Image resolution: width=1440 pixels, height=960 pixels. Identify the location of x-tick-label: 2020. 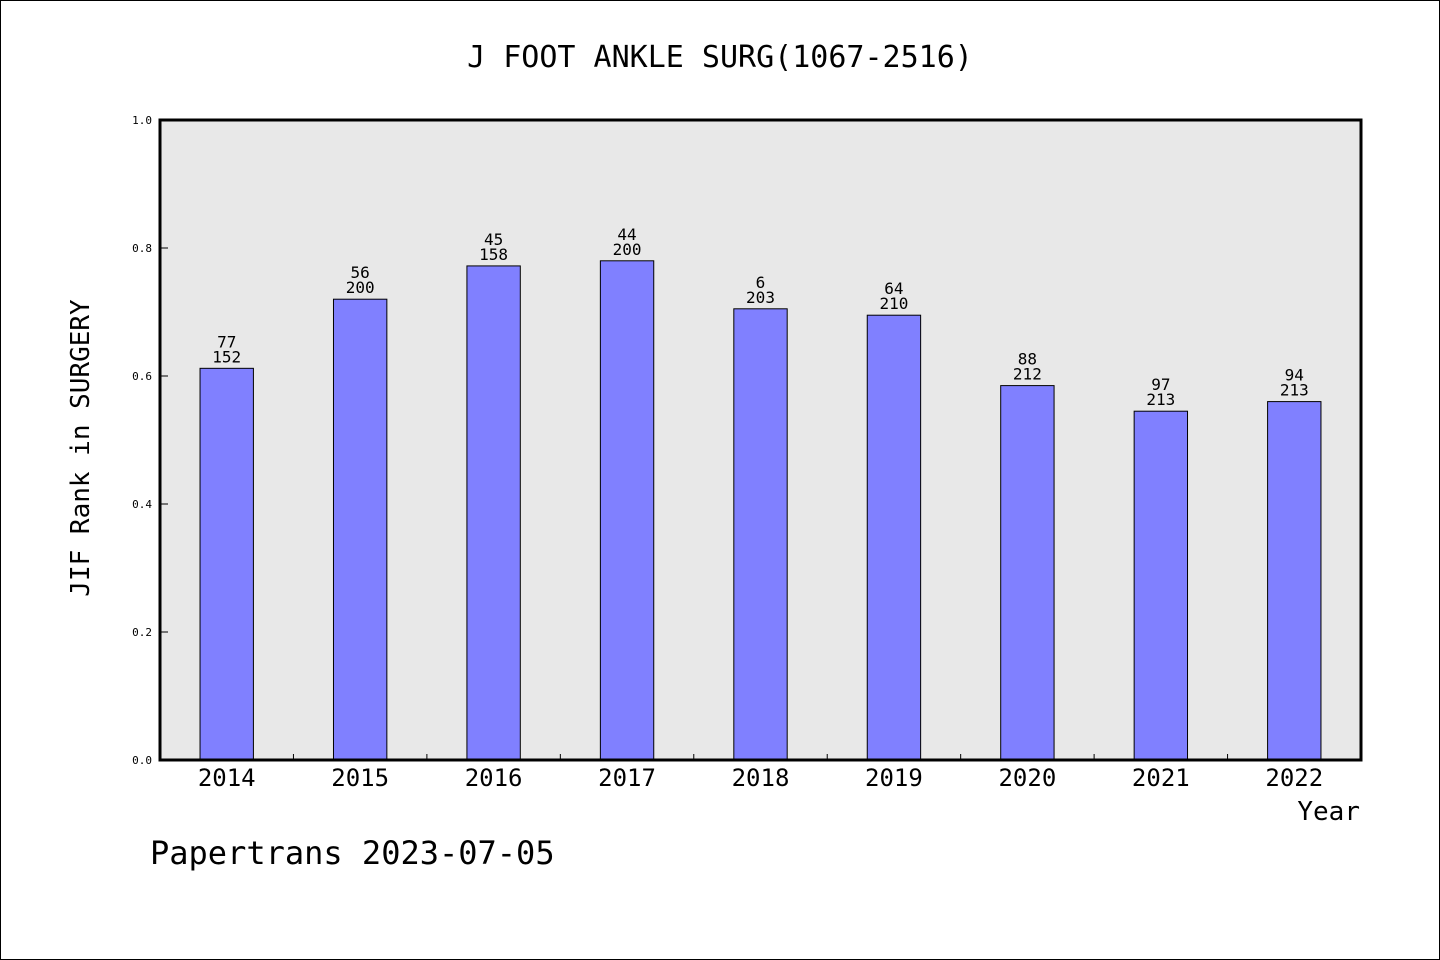
(1027, 778).